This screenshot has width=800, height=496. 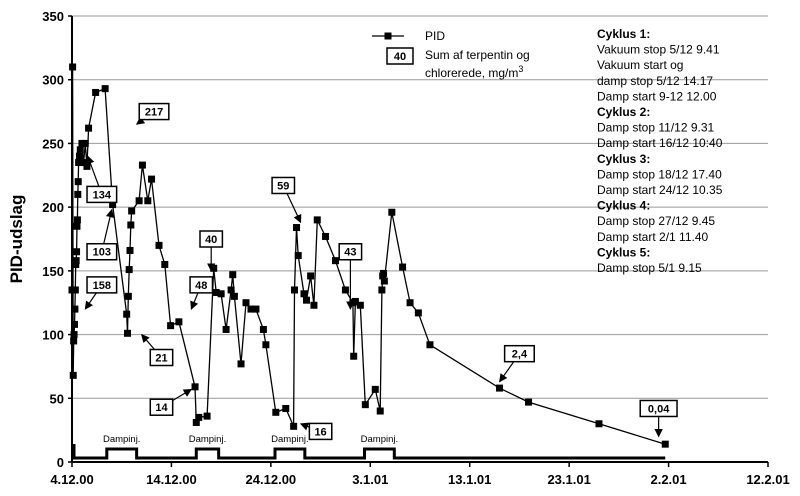 I want to click on x-tick-label: 12.2.01, so click(x=767, y=479).